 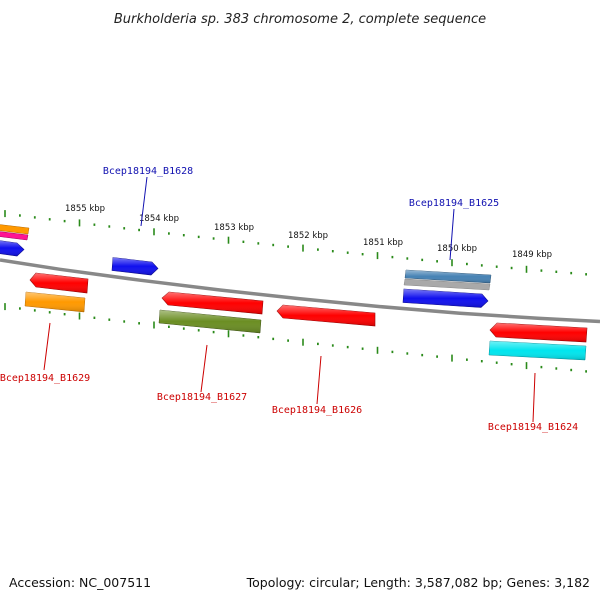 I want to click on gene-bcep18194-b1627: Bcep18194_B1627, so click(x=210, y=347).